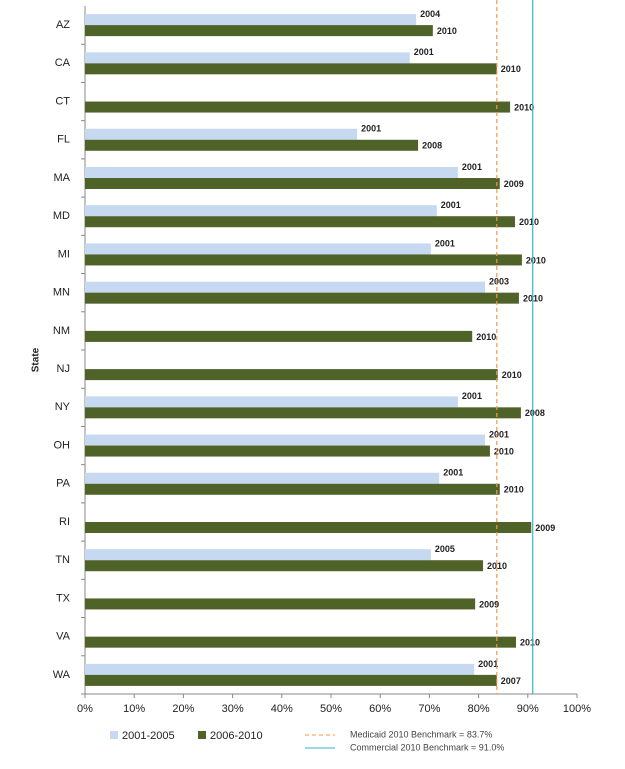 The height and width of the screenshot is (769, 625). What do you see at coordinates (62, 101) in the screenshot?
I see `y-tick-label: CT` at bounding box center [62, 101].